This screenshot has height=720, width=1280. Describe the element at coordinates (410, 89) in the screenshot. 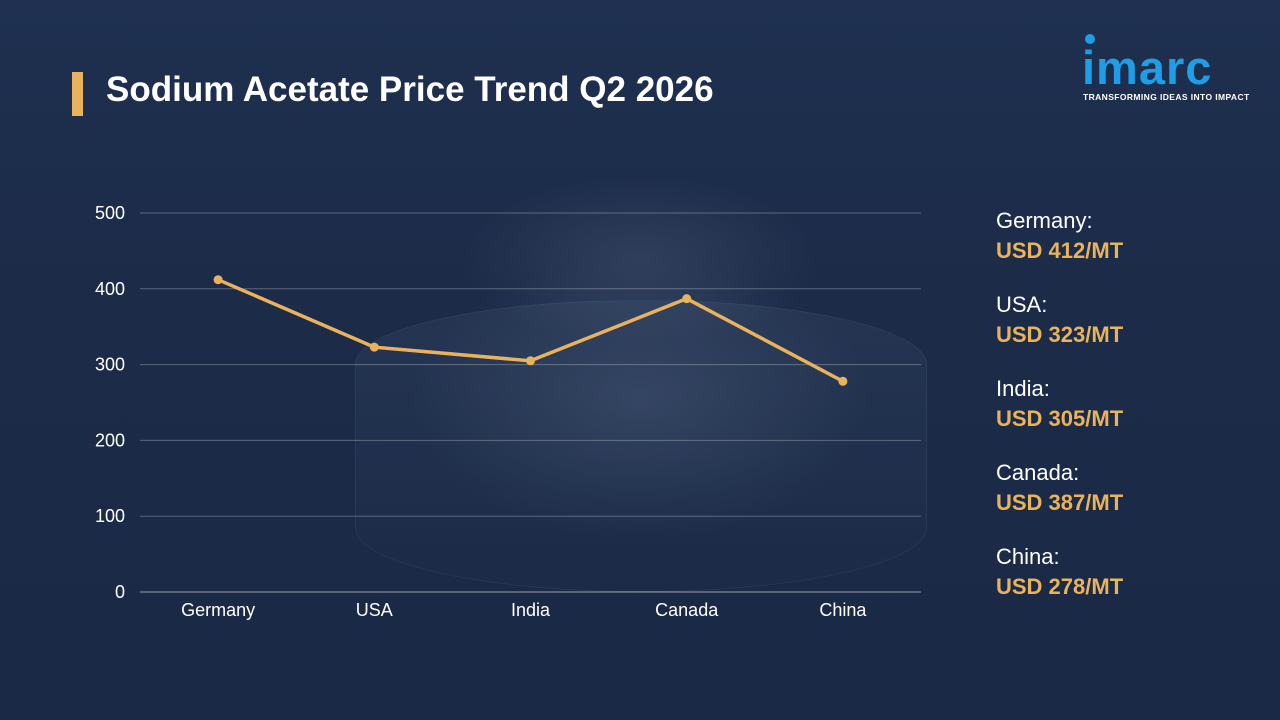

I see `page-title: Sodium Acetate Price Trend Q2 2026` at that location.